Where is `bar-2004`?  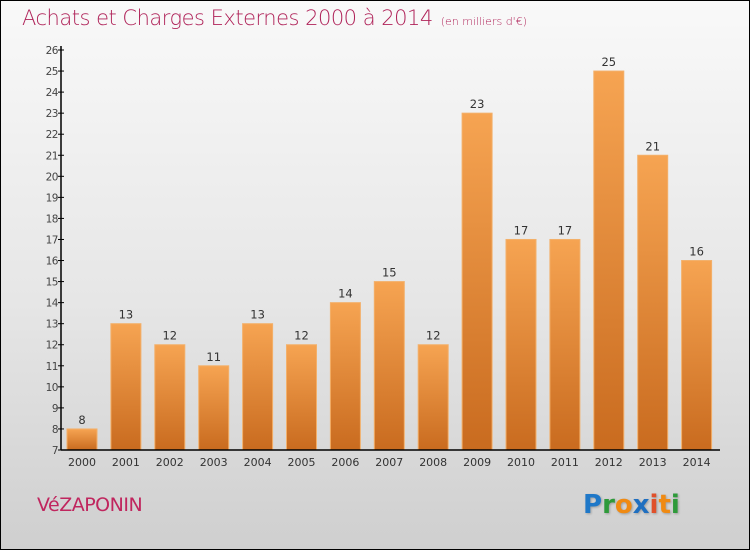 bar-2004 is located at coordinates (258, 387).